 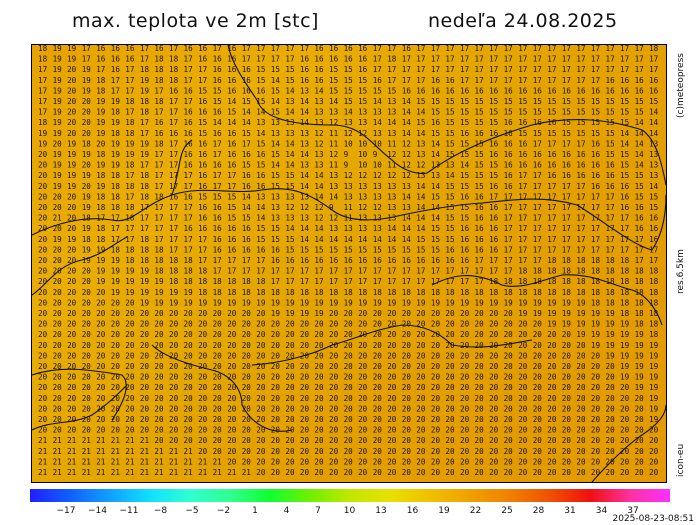 What do you see at coordinates (129, 511) in the screenshot?
I see `legend-tick: −11` at bounding box center [129, 511].